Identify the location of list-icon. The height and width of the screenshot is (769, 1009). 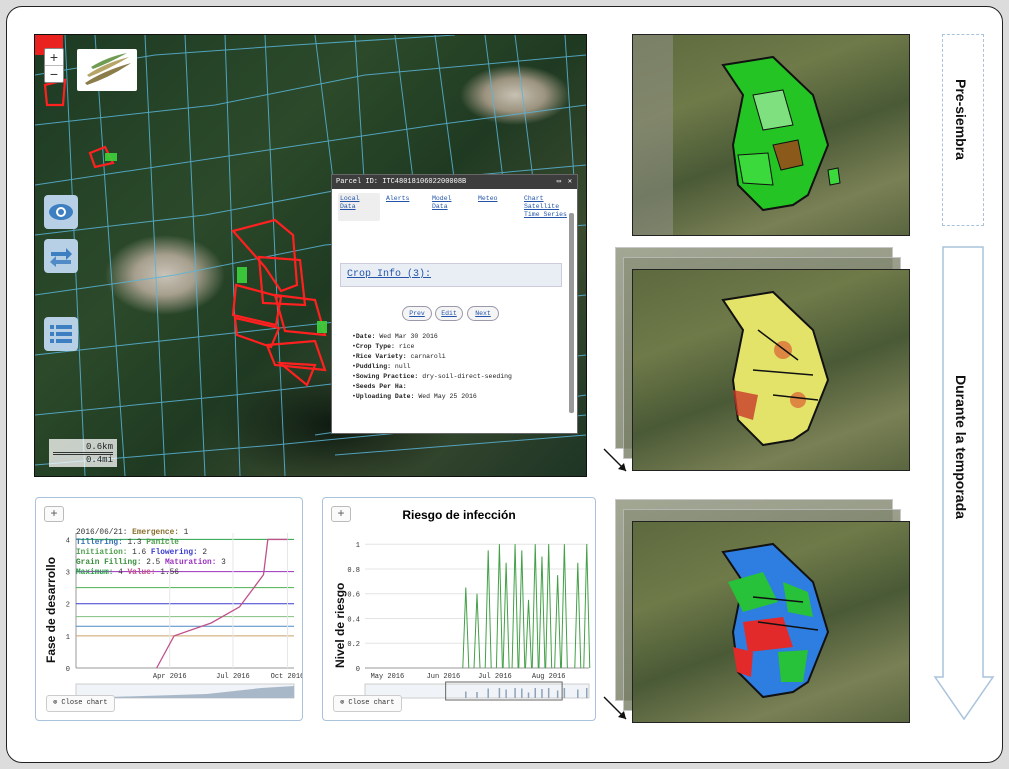
(61, 334).